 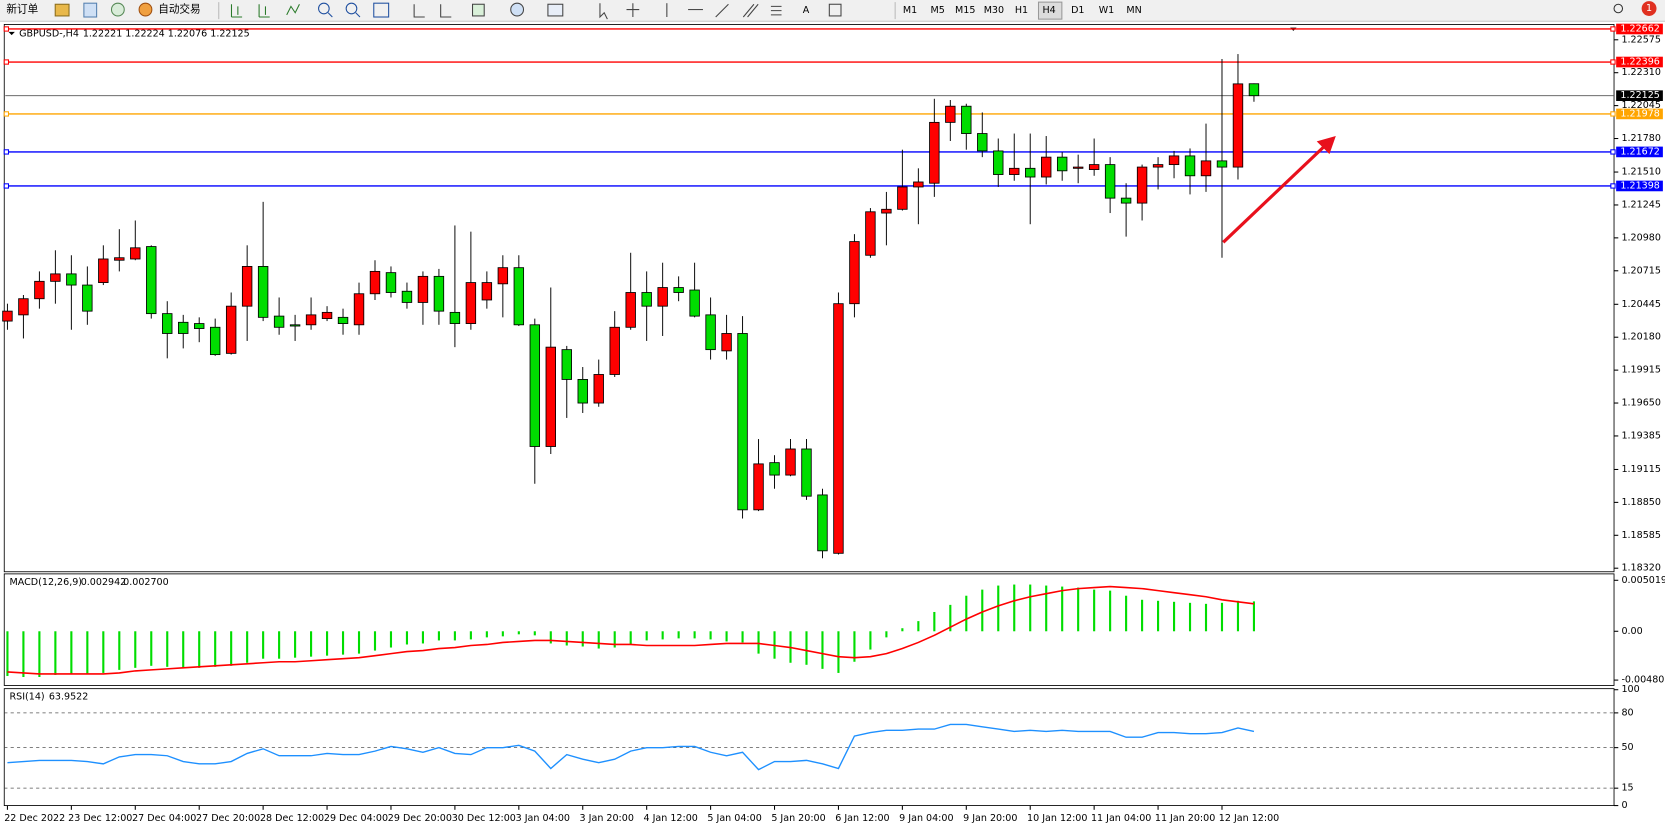 What do you see at coordinates (179, 9) in the screenshot?
I see `auto-trading-button: 自动交易` at bounding box center [179, 9].